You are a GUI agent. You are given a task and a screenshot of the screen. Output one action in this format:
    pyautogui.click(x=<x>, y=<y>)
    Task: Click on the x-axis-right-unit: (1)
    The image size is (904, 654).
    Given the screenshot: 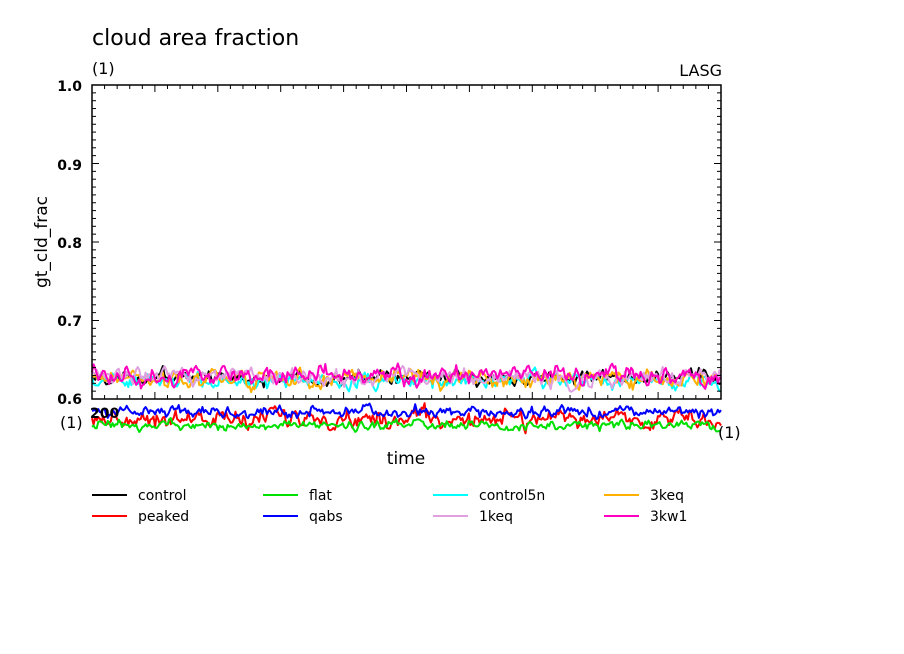 What is the action you would take?
    pyautogui.click(x=729, y=432)
    